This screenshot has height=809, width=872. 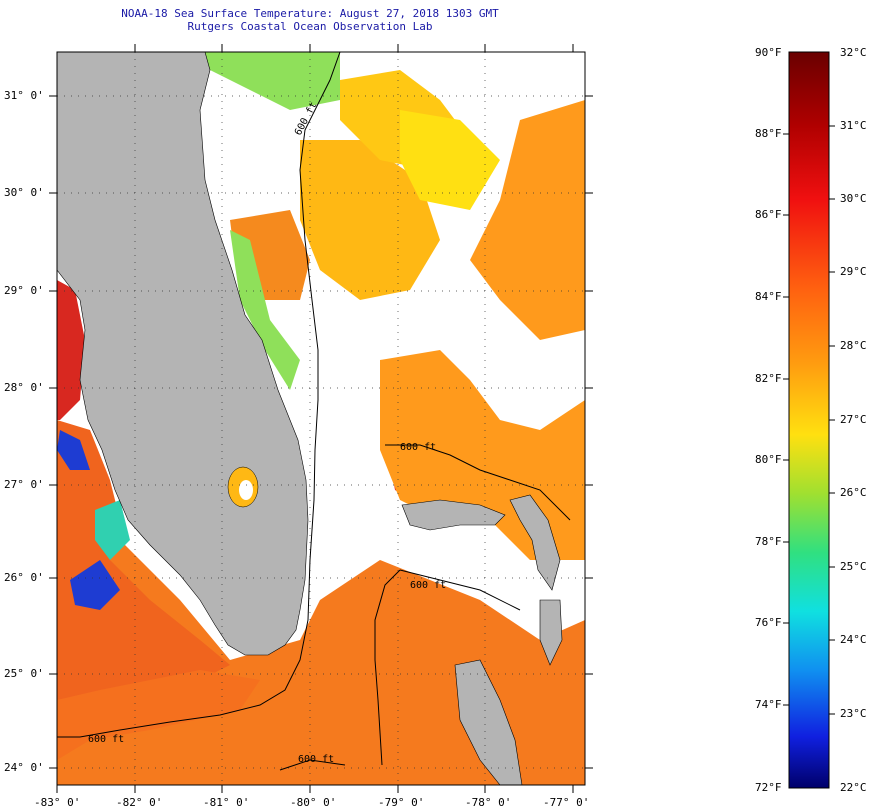 I want to click on lat-label-31n: 31° 0', so click(x=24, y=95).